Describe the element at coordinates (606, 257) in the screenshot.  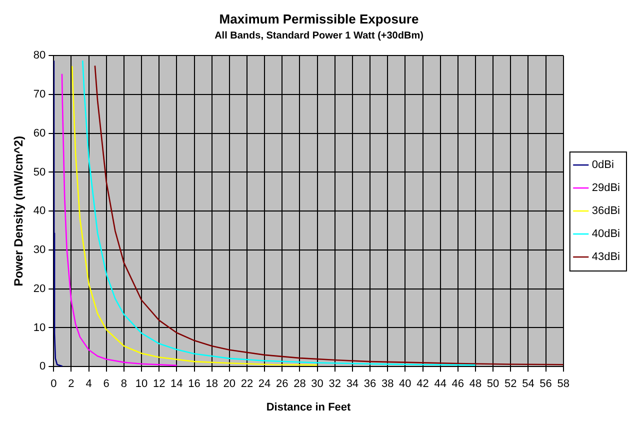
I see `legend-label: 43dBi` at that location.